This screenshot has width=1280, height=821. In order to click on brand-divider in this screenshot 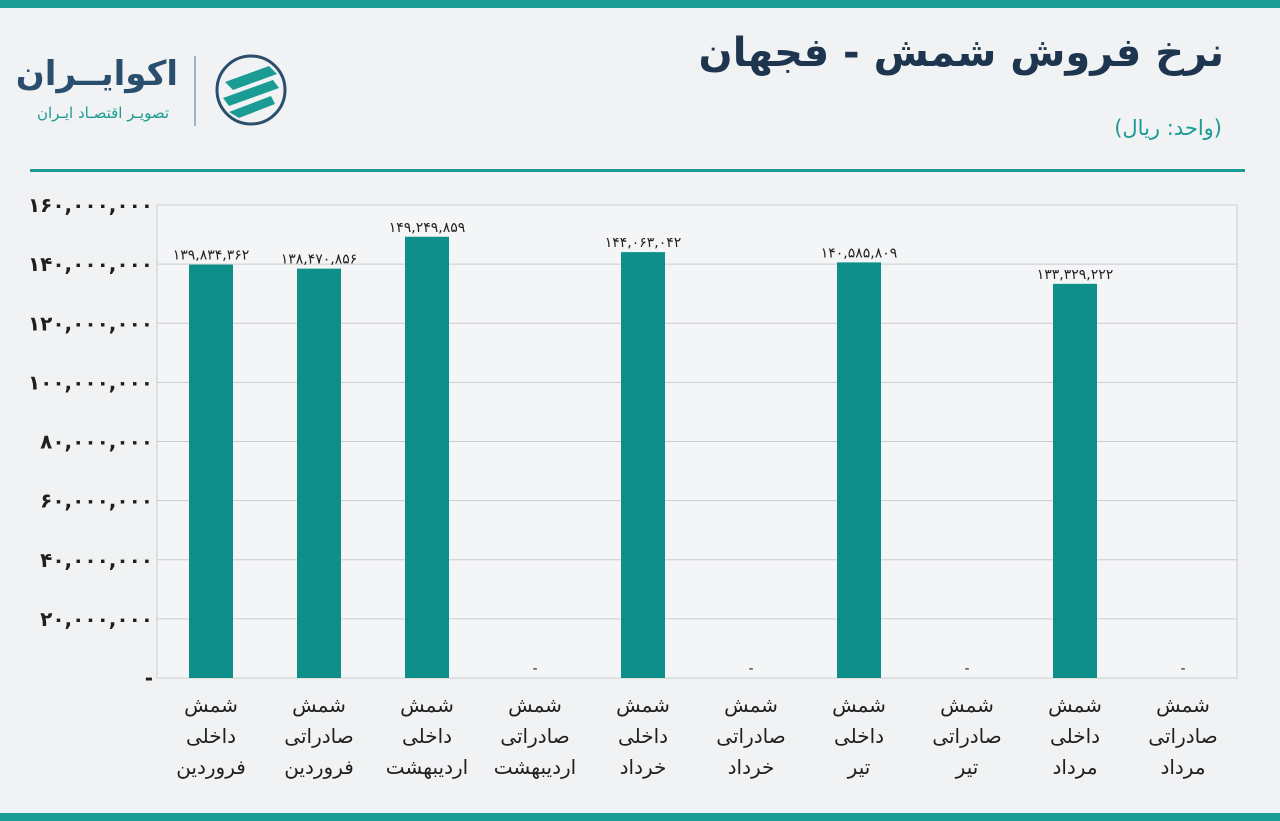, I will do `click(195, 91)`.